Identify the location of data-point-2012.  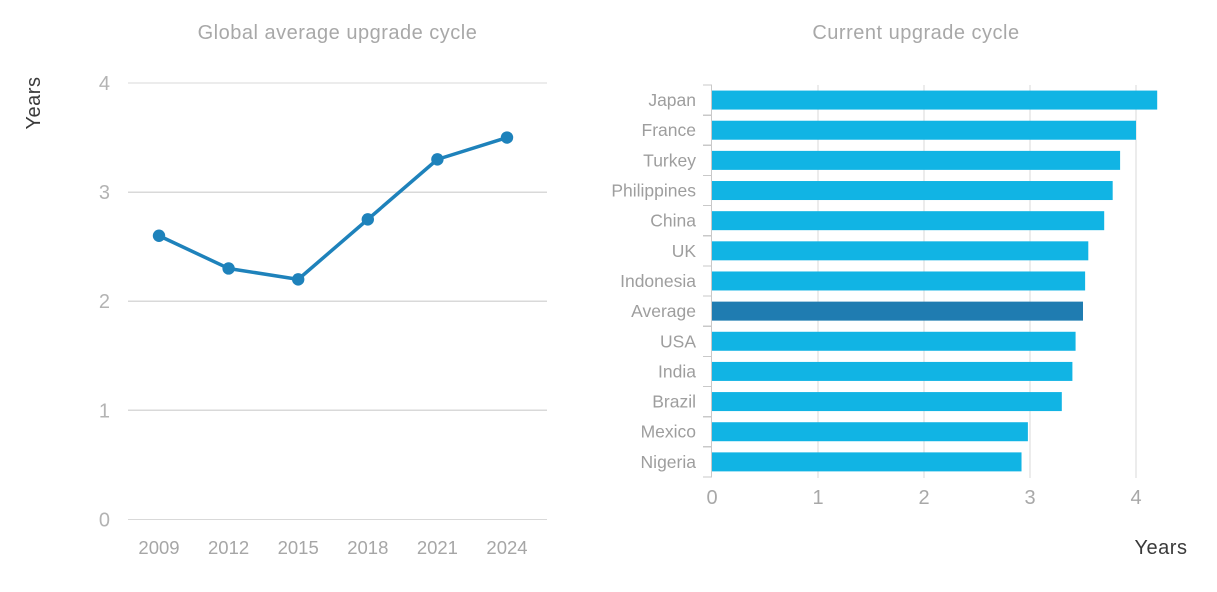
(228, 268).